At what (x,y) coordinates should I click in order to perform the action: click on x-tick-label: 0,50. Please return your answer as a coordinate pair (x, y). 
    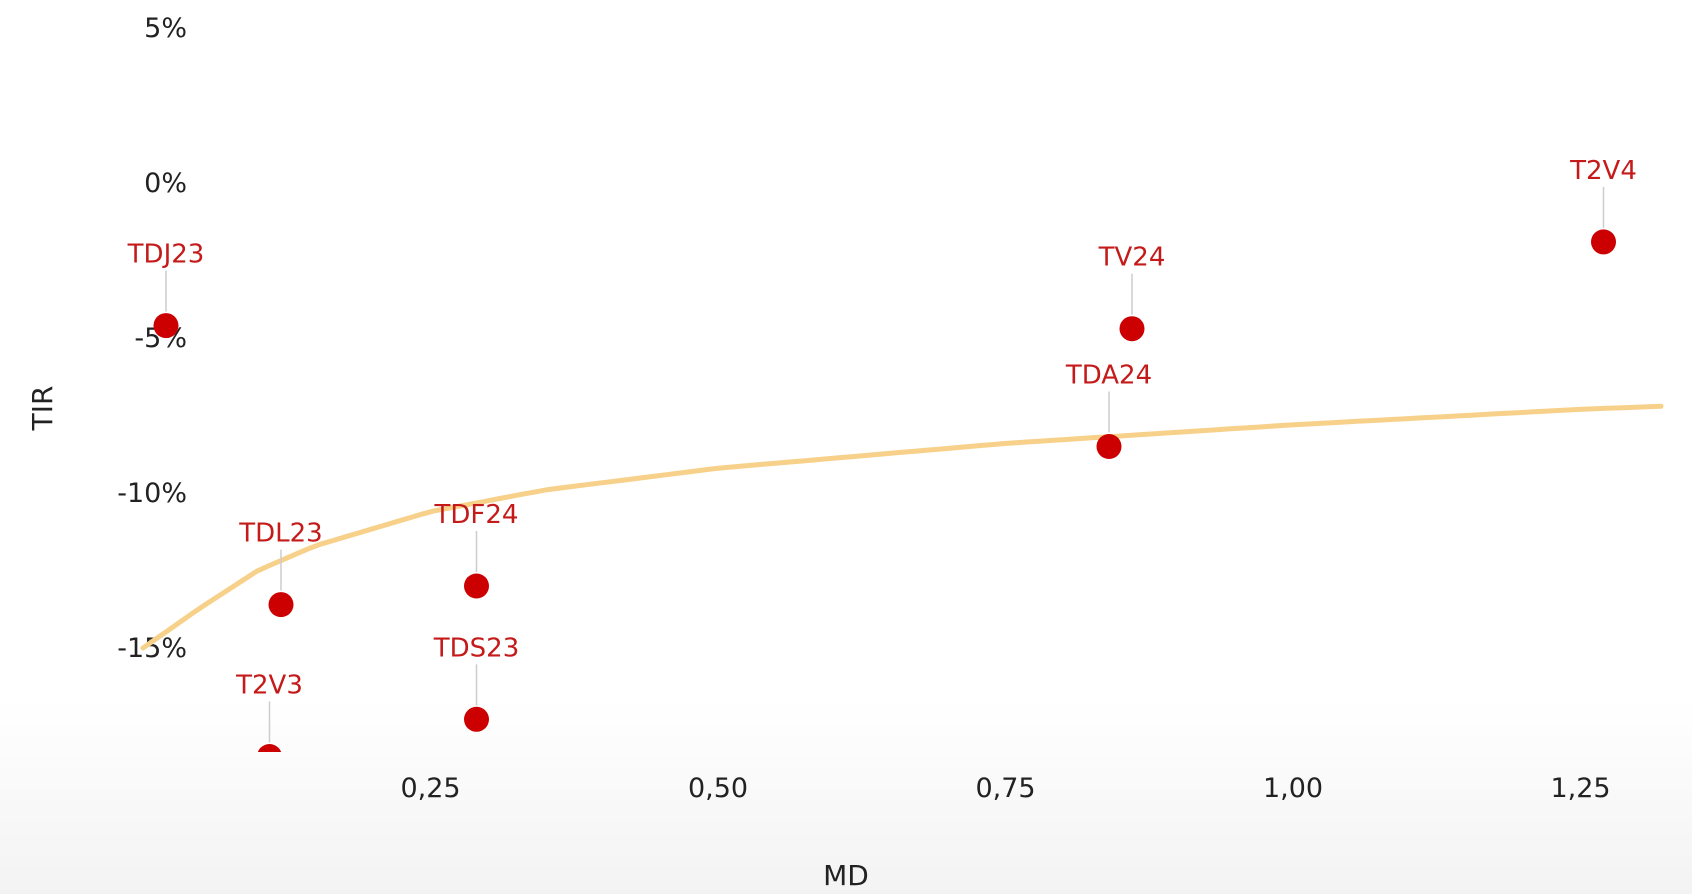
    Looking at the image, I should click on (718, 788).